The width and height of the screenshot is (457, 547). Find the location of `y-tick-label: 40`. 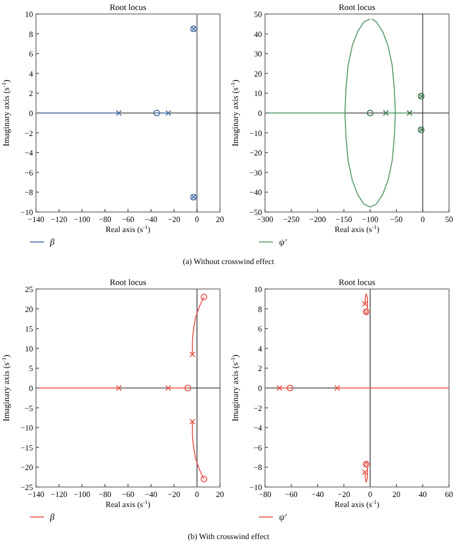

y-tick-label: 40 is located at coordinates (258, 34).